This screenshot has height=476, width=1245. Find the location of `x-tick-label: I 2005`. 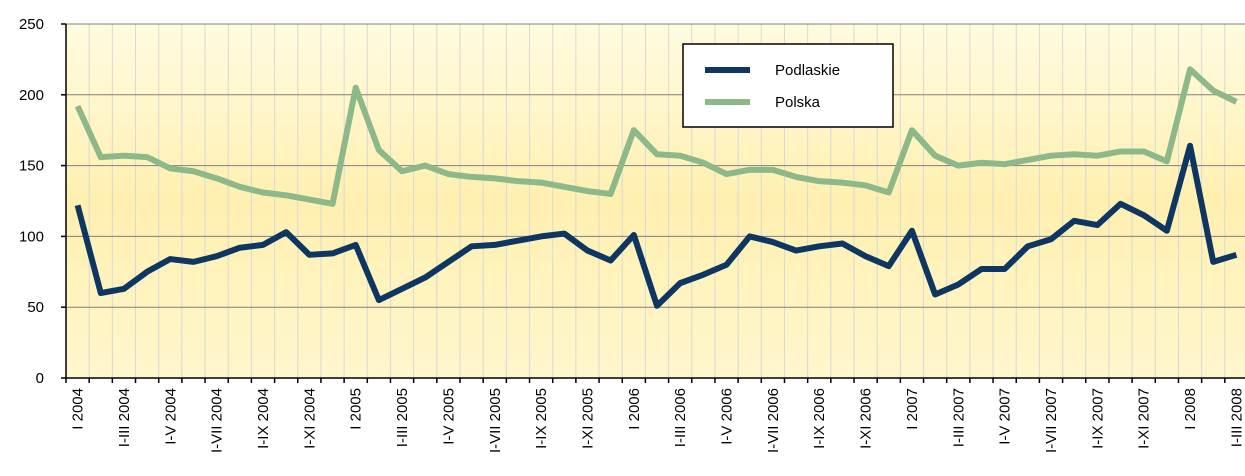

x-tick-label: I 2005 is located at coordinates (356, 409).